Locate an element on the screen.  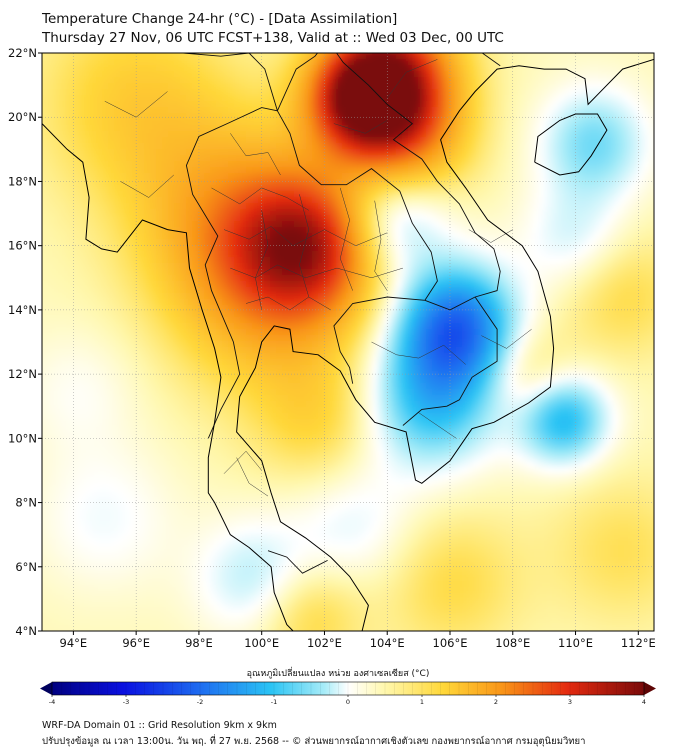
lon-label: 112°E is located at coordinates (638, 643).